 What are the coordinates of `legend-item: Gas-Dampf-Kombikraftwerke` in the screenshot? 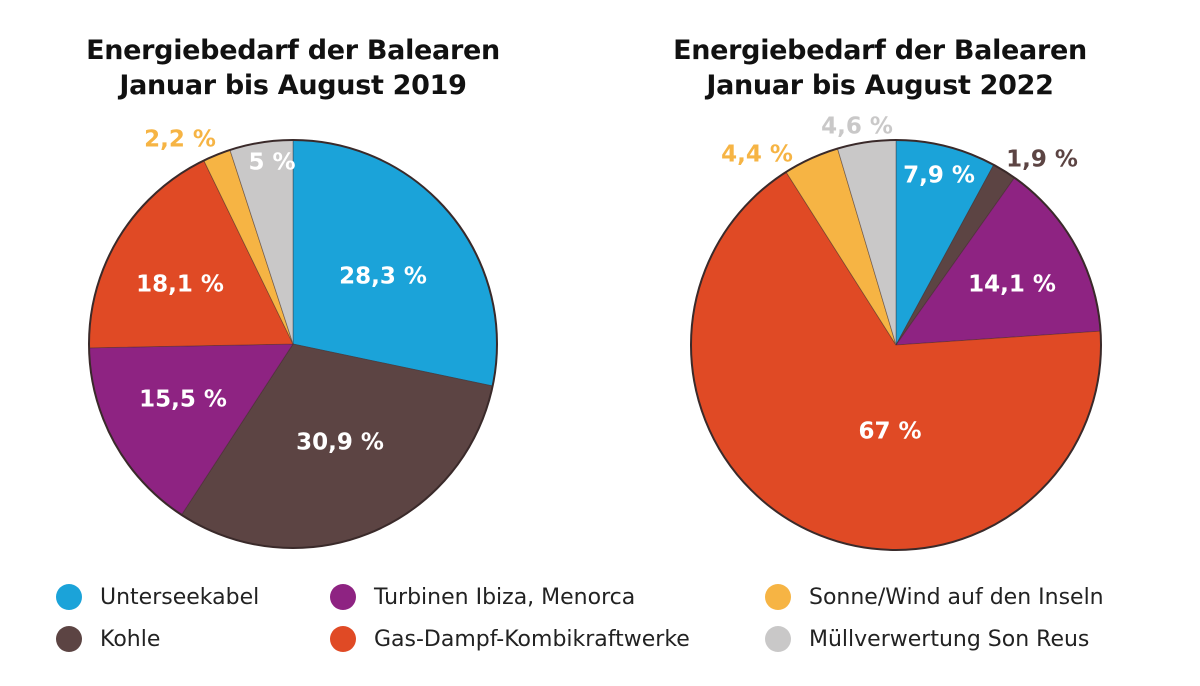 It's located at (510, 639).